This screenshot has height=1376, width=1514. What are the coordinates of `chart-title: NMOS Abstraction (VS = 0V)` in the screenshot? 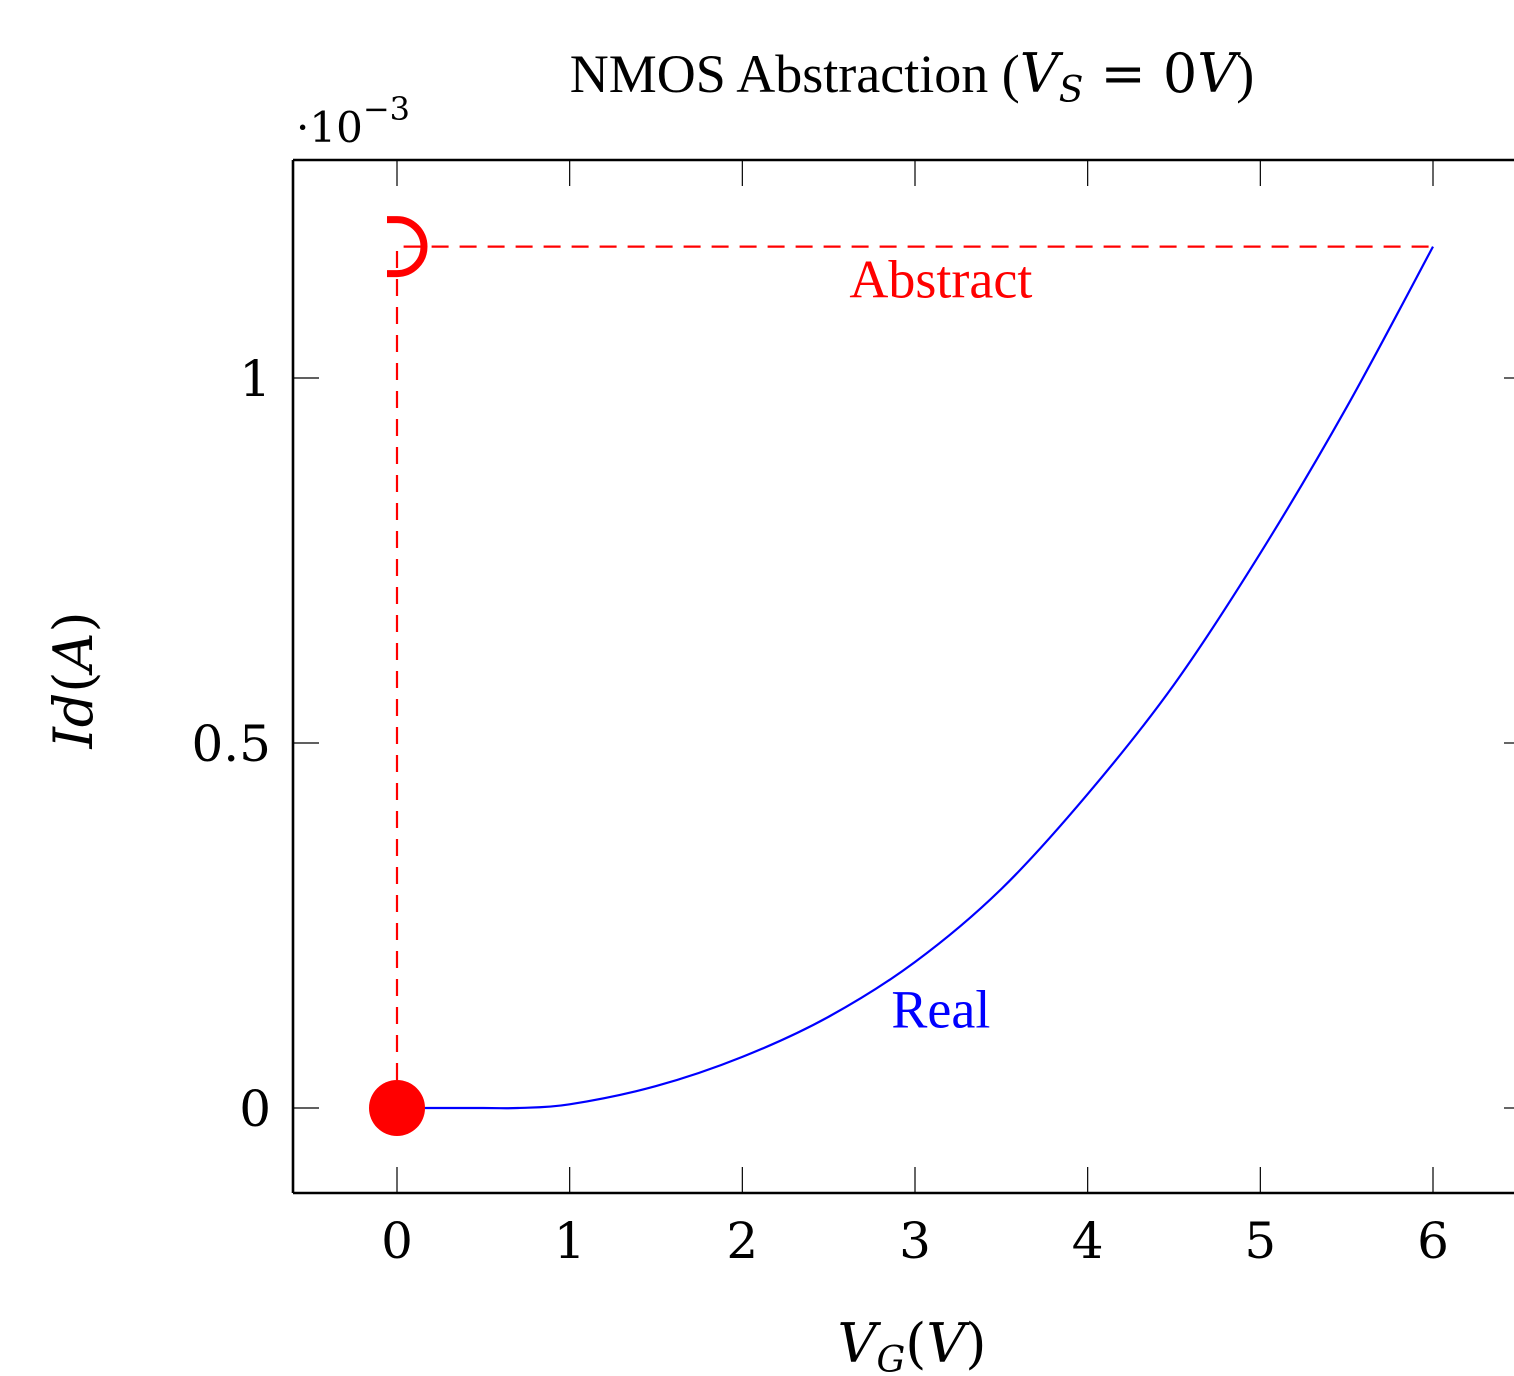 It's located at (912, 76).